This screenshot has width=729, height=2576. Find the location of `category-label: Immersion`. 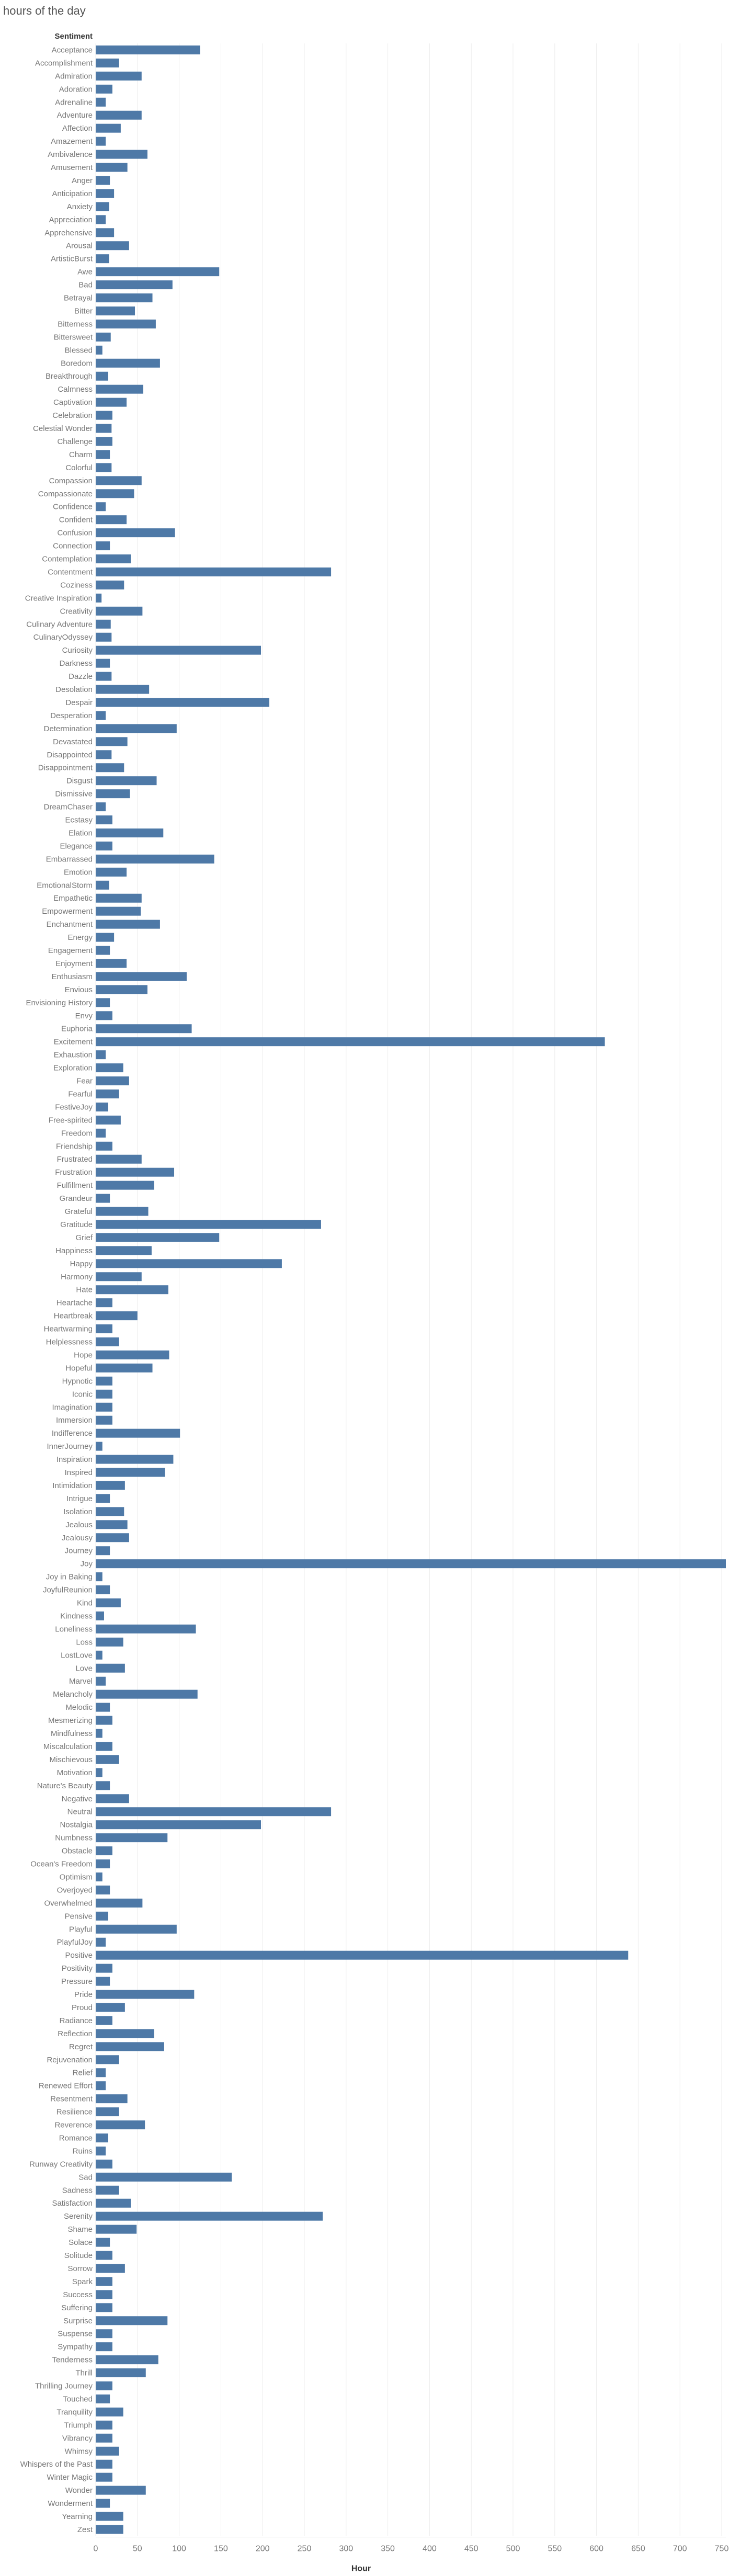

category-label: Immersion is located at coordinates (75, 1420).